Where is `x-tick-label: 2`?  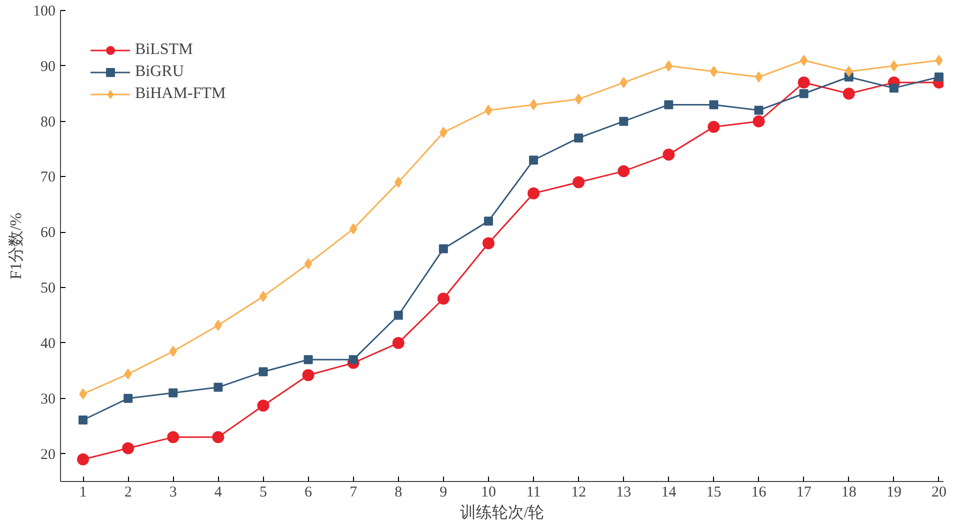
x-tick-label: 2 is located at coordinates (128, 492).